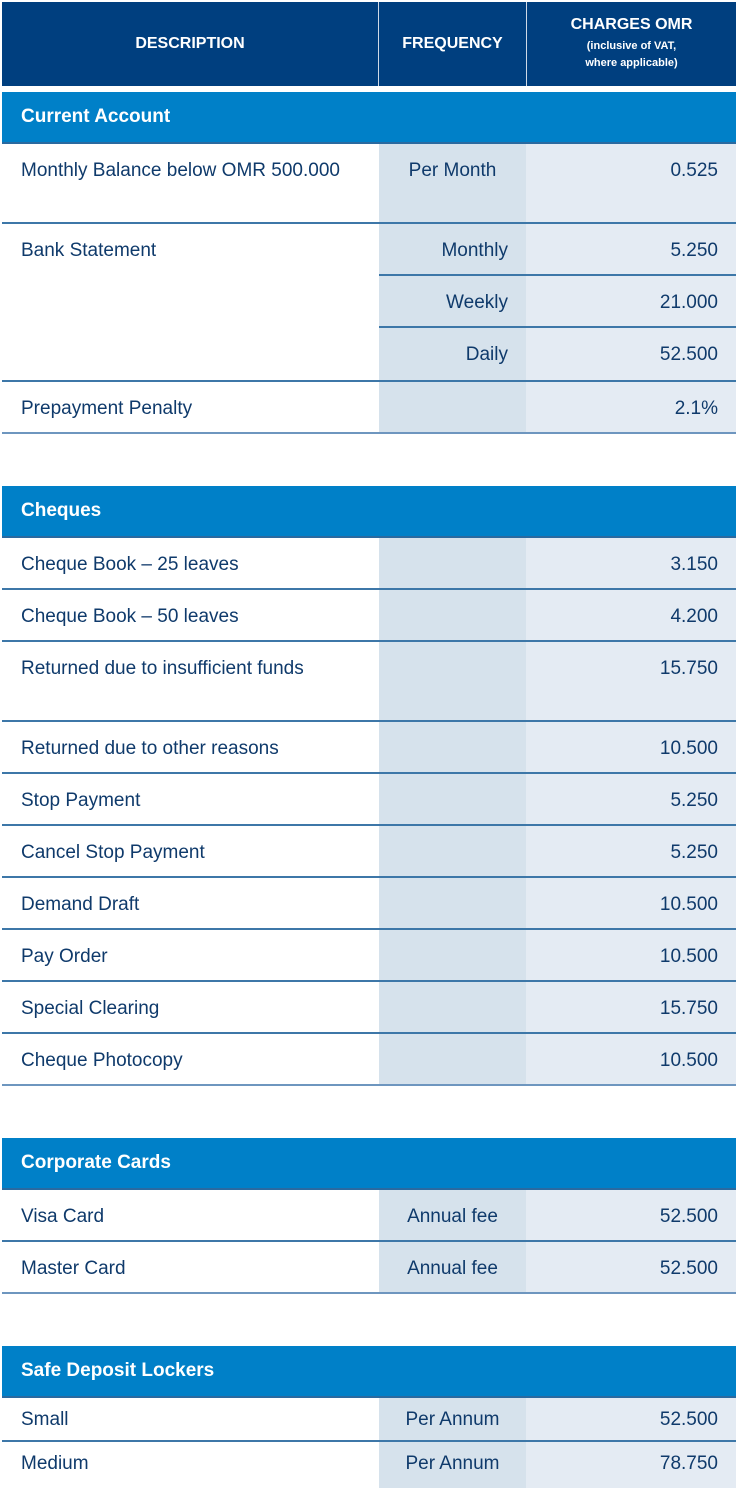 The image size is (742, 1500). I want to click on row-description: Cheque Book – 25 leaves, so click(190, 563).